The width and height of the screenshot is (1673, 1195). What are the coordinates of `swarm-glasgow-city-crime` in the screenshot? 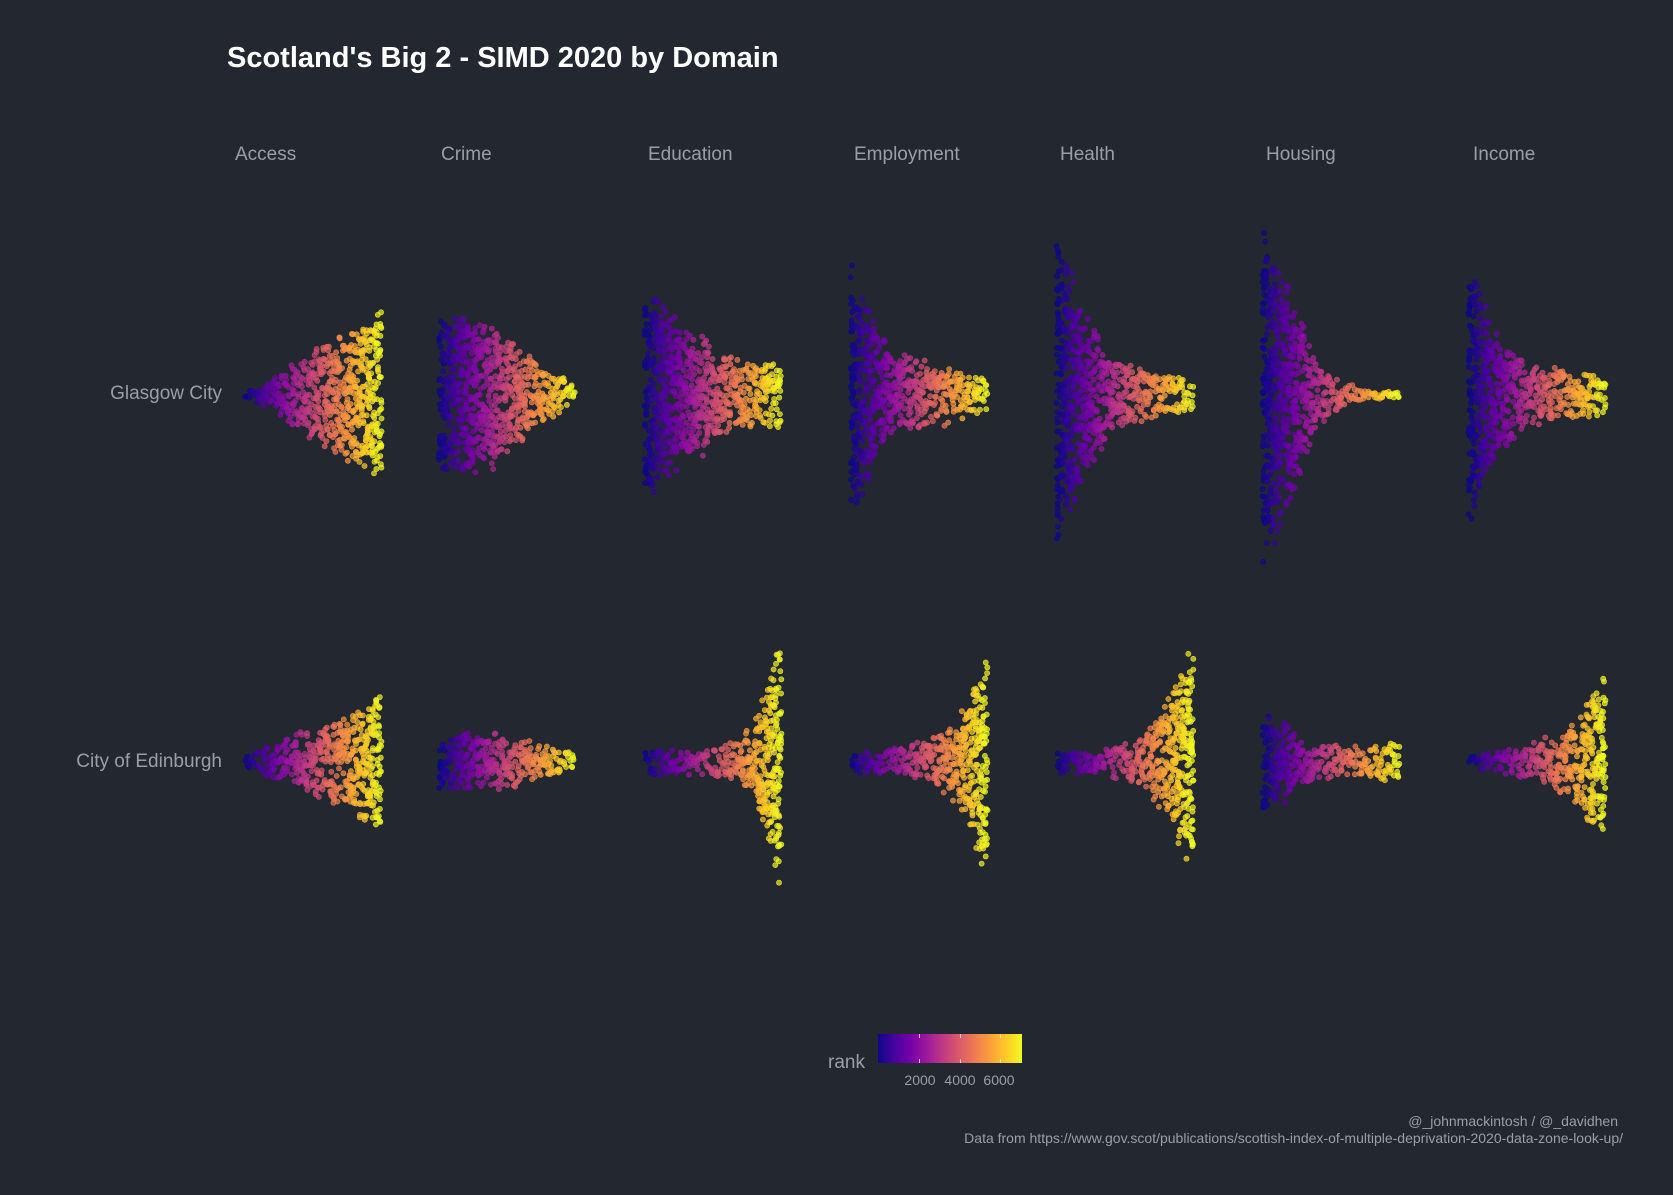 It's located at (506, 395).